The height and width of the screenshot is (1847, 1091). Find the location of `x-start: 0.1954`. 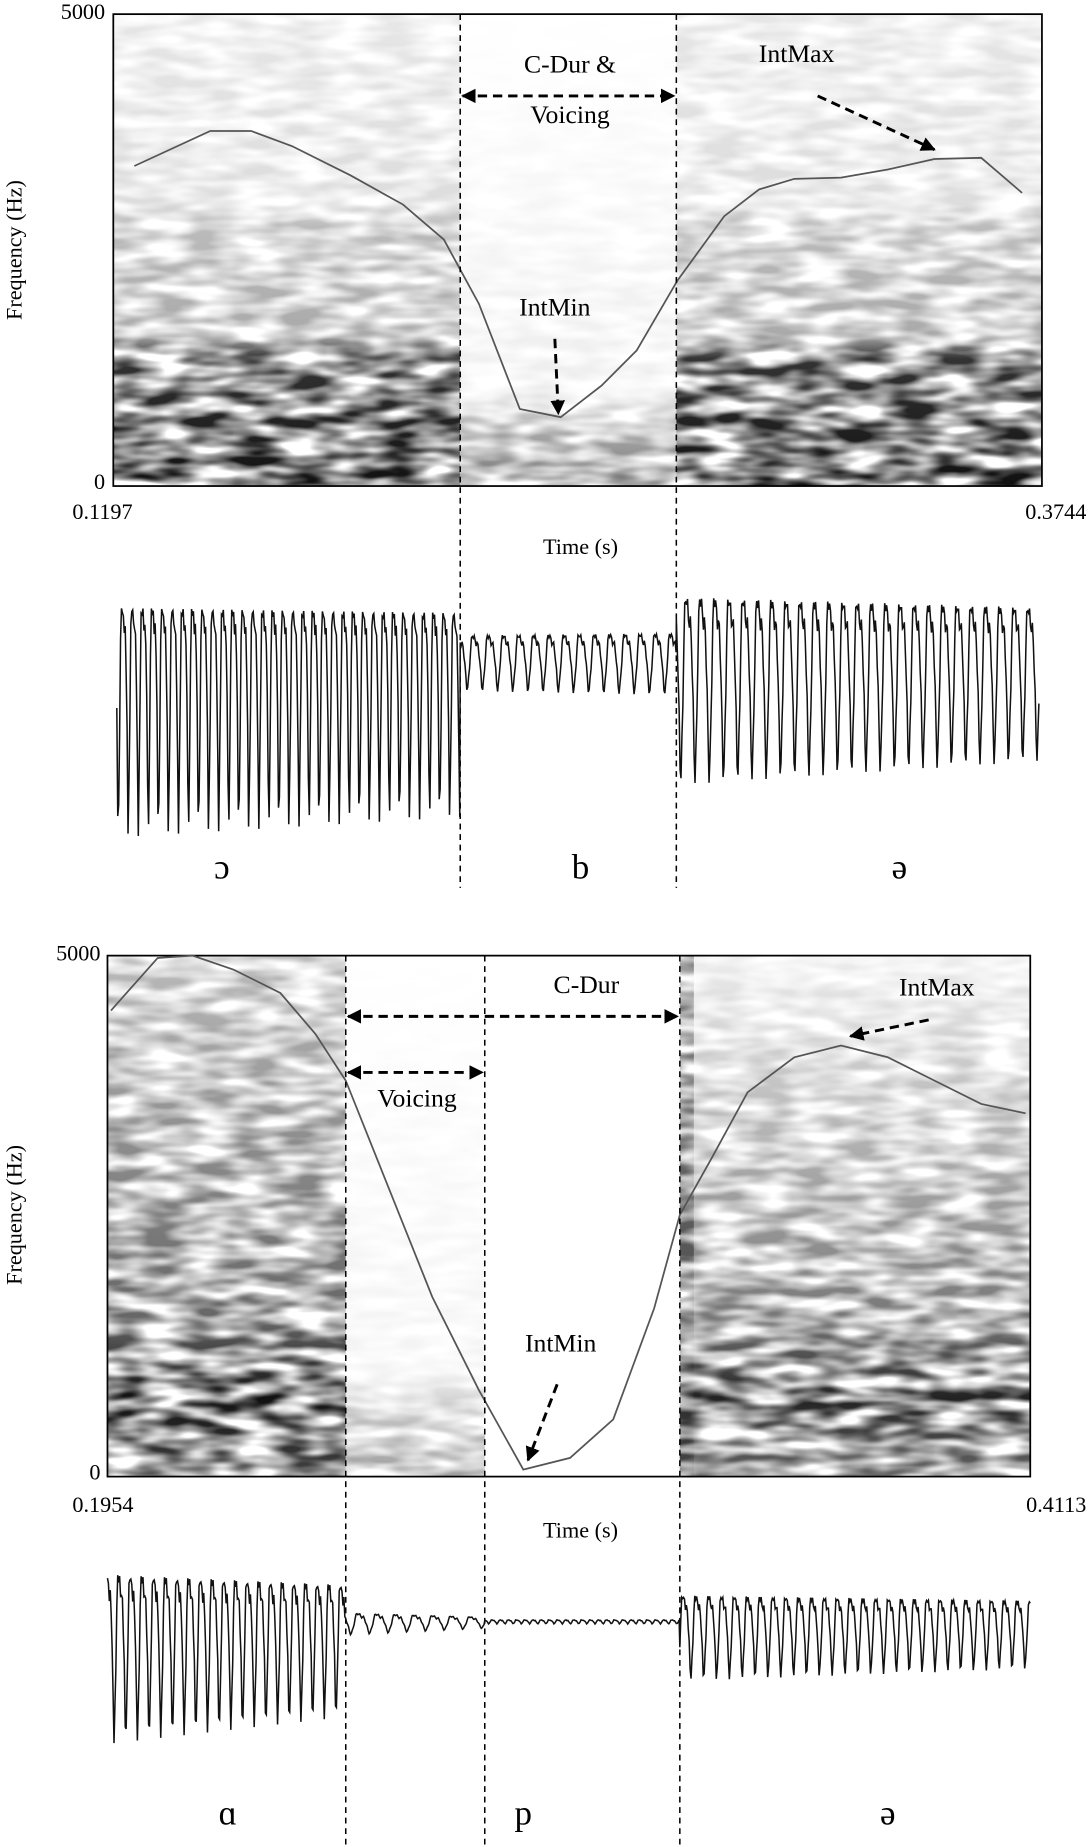

x-start: 0.1954 is located at coordinates (102, 1504).